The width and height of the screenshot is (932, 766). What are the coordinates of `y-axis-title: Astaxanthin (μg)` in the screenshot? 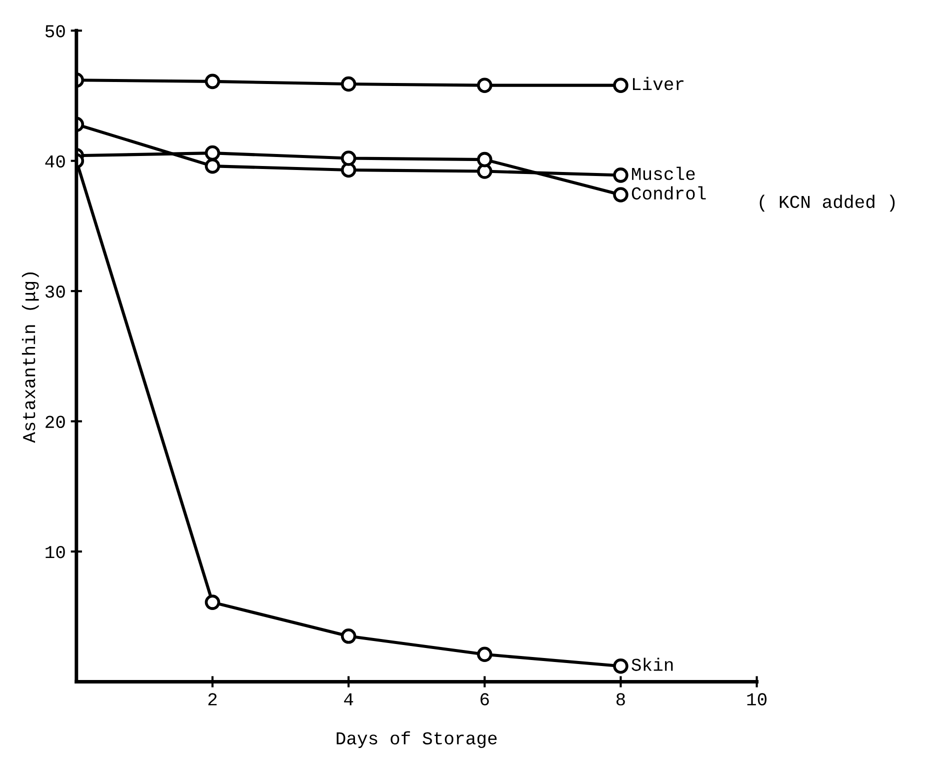 It's located at (30, 357).